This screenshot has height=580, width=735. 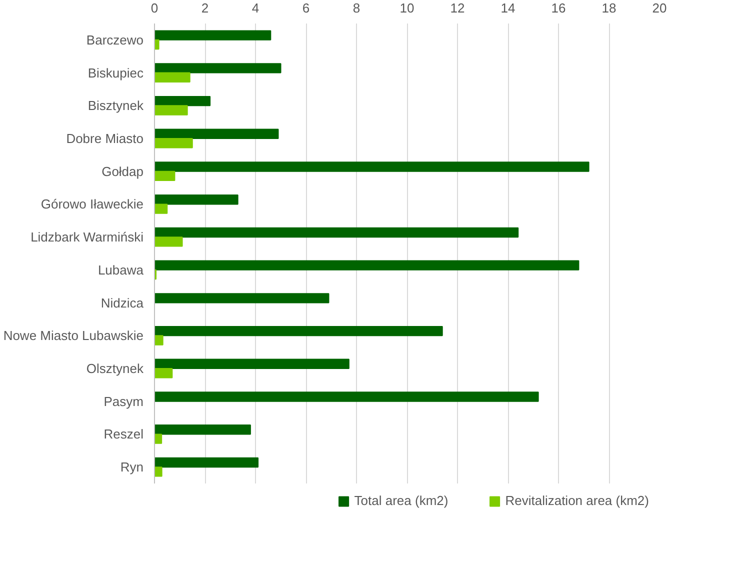 I want to click on x-tick-label: 6, so click(x=306, y=8).